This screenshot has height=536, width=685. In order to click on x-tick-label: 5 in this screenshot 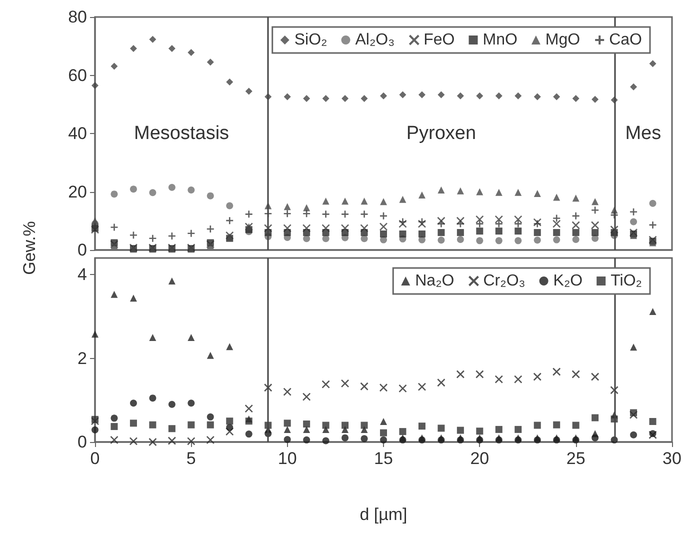, I will do `click(191, 458)`.